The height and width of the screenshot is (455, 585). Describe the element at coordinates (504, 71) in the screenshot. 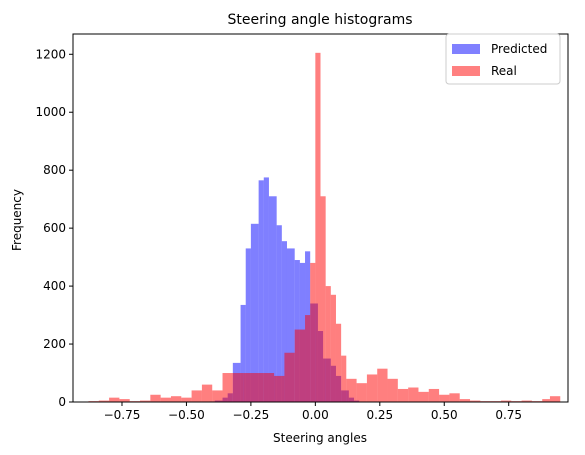

I see `legend-label-real: Real` at that location.